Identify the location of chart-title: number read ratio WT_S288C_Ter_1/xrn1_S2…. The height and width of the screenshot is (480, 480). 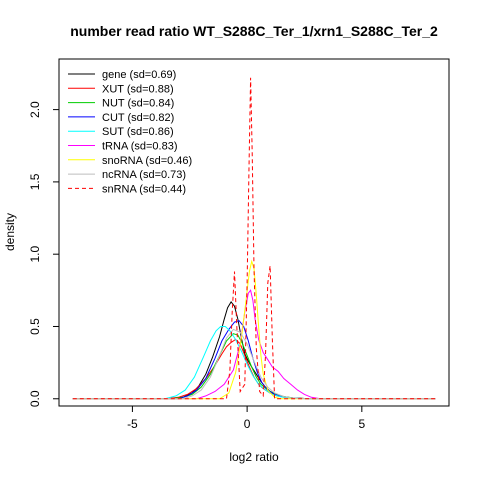
(254, 31).